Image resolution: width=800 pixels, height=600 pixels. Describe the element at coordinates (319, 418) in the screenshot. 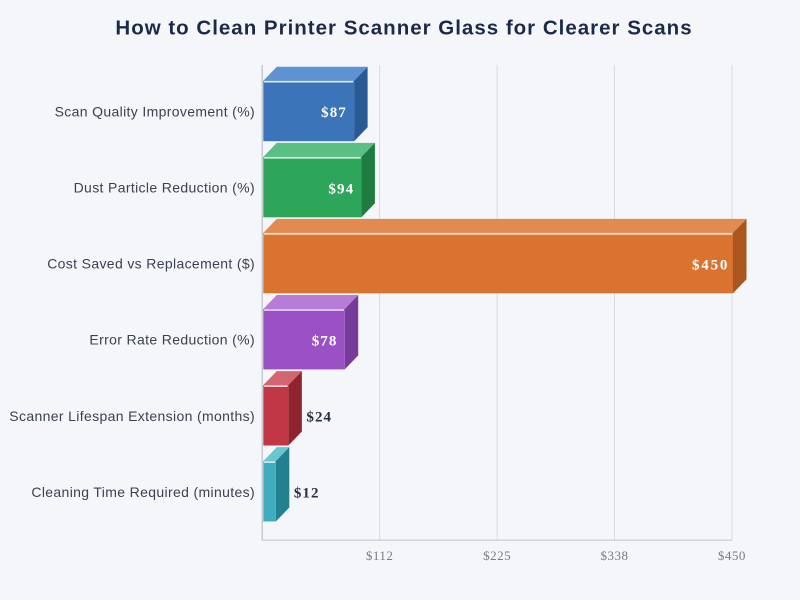

I see `svg-text: $24` at that location.